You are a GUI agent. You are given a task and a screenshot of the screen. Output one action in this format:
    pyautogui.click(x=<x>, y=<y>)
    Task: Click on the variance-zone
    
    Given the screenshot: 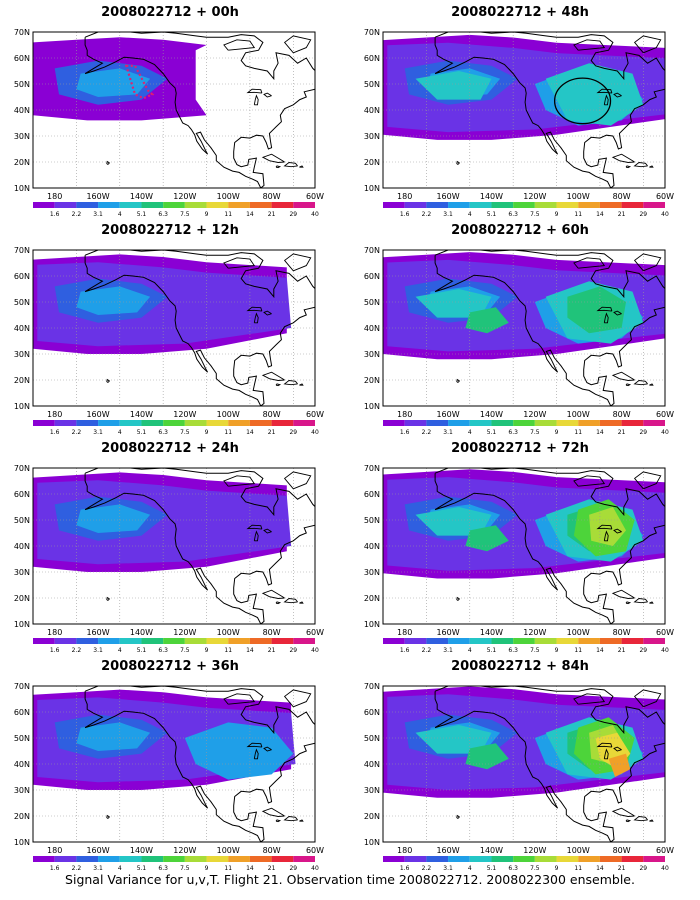 What is the action you would take?
    pyautogui.click(x=619, y=765)
    